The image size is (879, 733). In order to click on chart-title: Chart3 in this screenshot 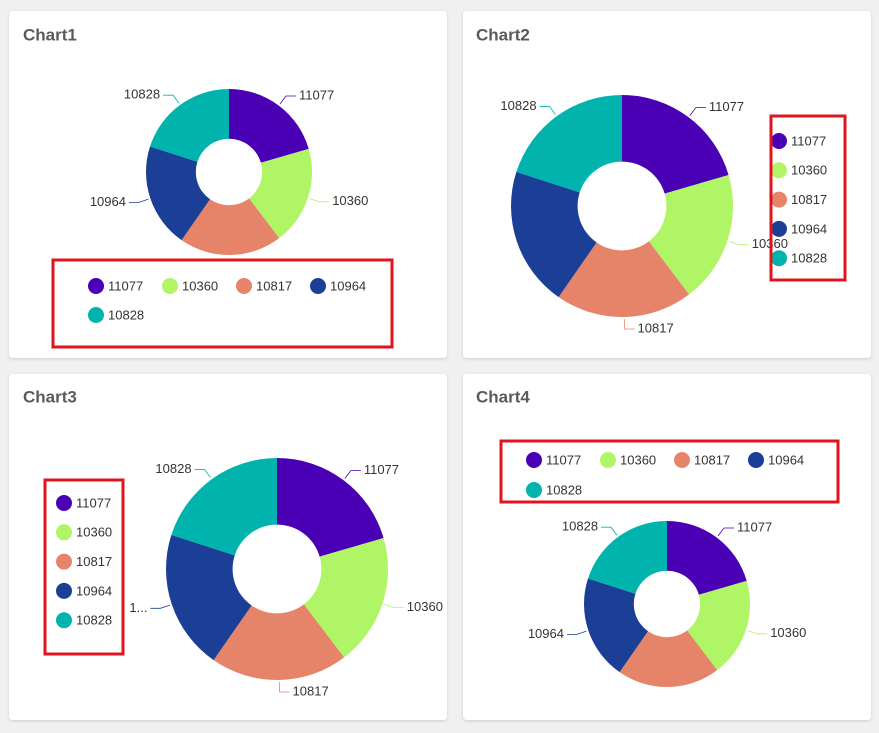, I will do `click(50, 396)`.